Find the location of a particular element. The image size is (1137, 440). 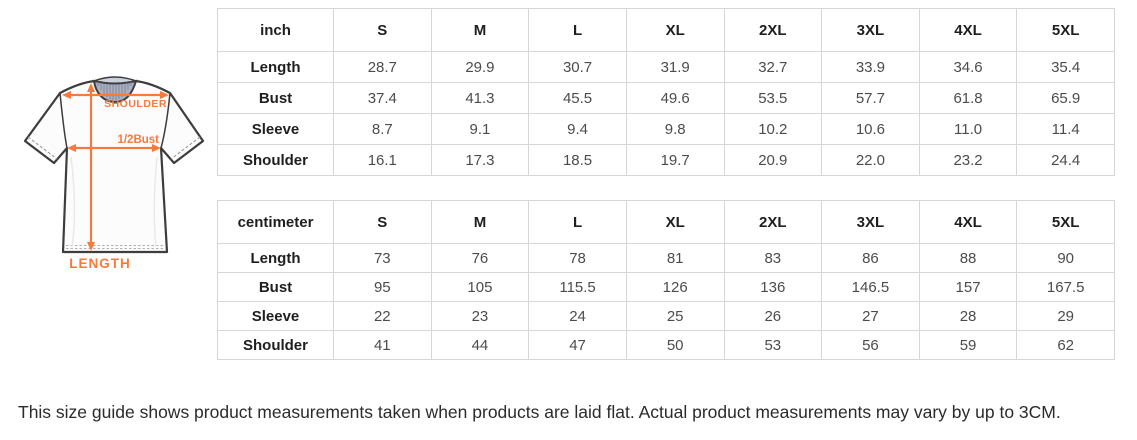

cell-value: 59 is located at coordinates (968, 345).